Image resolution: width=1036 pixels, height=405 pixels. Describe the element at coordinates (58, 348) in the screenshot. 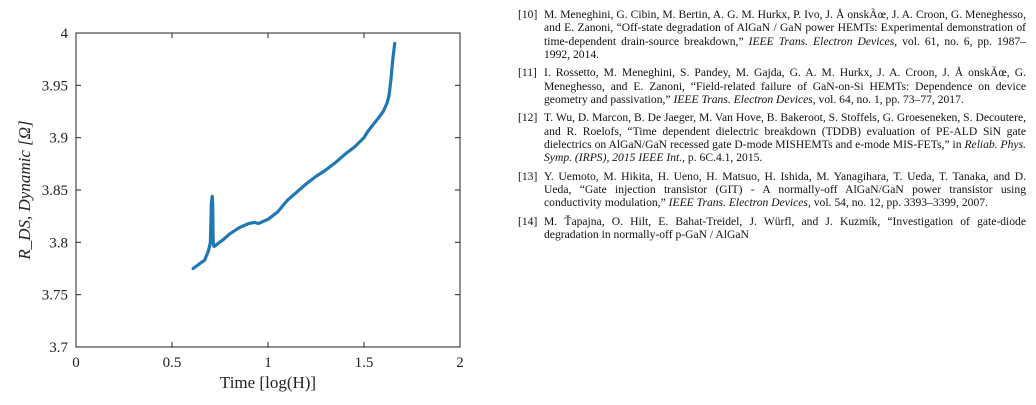

I see `y-tick-label: 3.7` at that location.